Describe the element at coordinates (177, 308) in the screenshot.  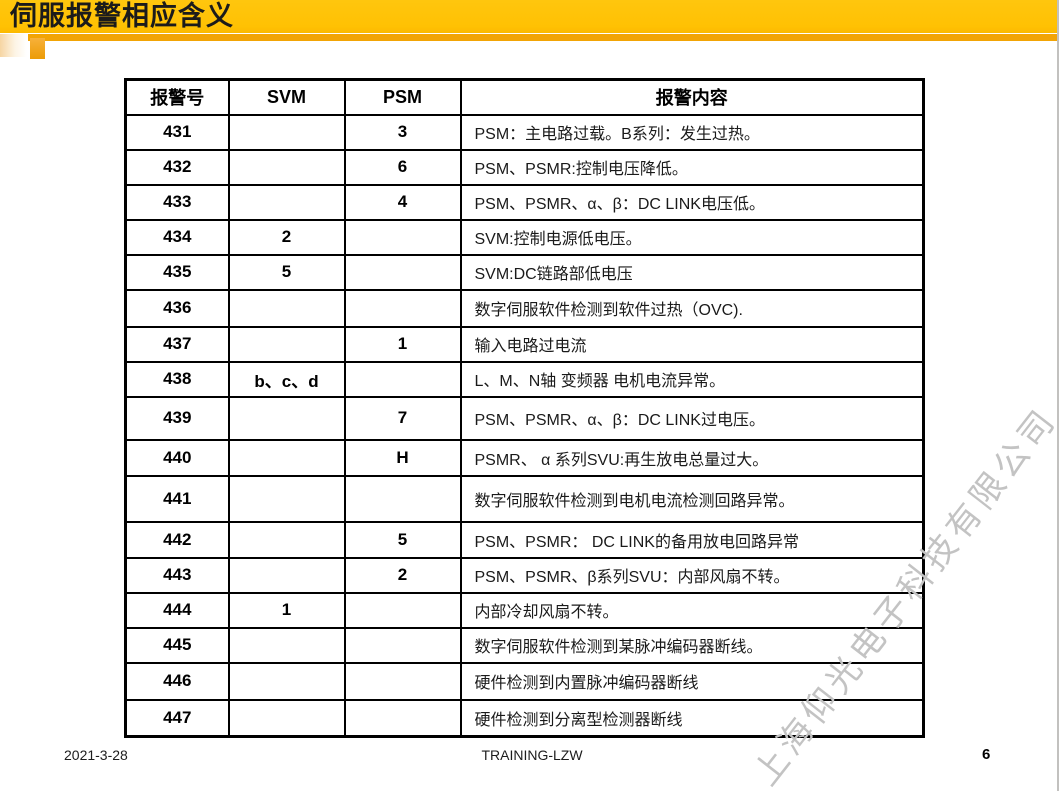
I see `alarm-number-cell: 436` at that location.